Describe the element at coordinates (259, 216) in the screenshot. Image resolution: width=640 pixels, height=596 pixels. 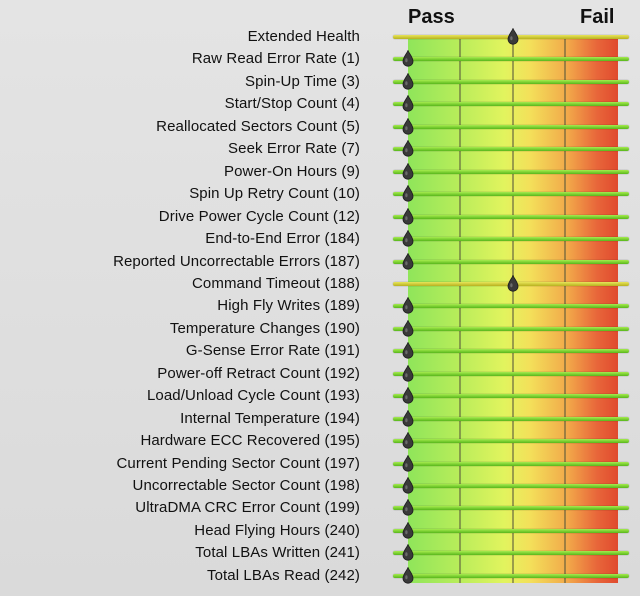
I see `attribute-label: Drive Power Cycle Count (12)` at that location.